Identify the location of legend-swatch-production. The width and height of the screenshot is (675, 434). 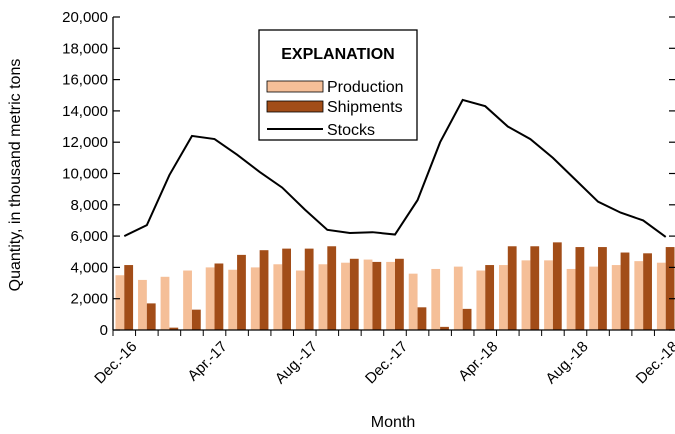
(295, 86).